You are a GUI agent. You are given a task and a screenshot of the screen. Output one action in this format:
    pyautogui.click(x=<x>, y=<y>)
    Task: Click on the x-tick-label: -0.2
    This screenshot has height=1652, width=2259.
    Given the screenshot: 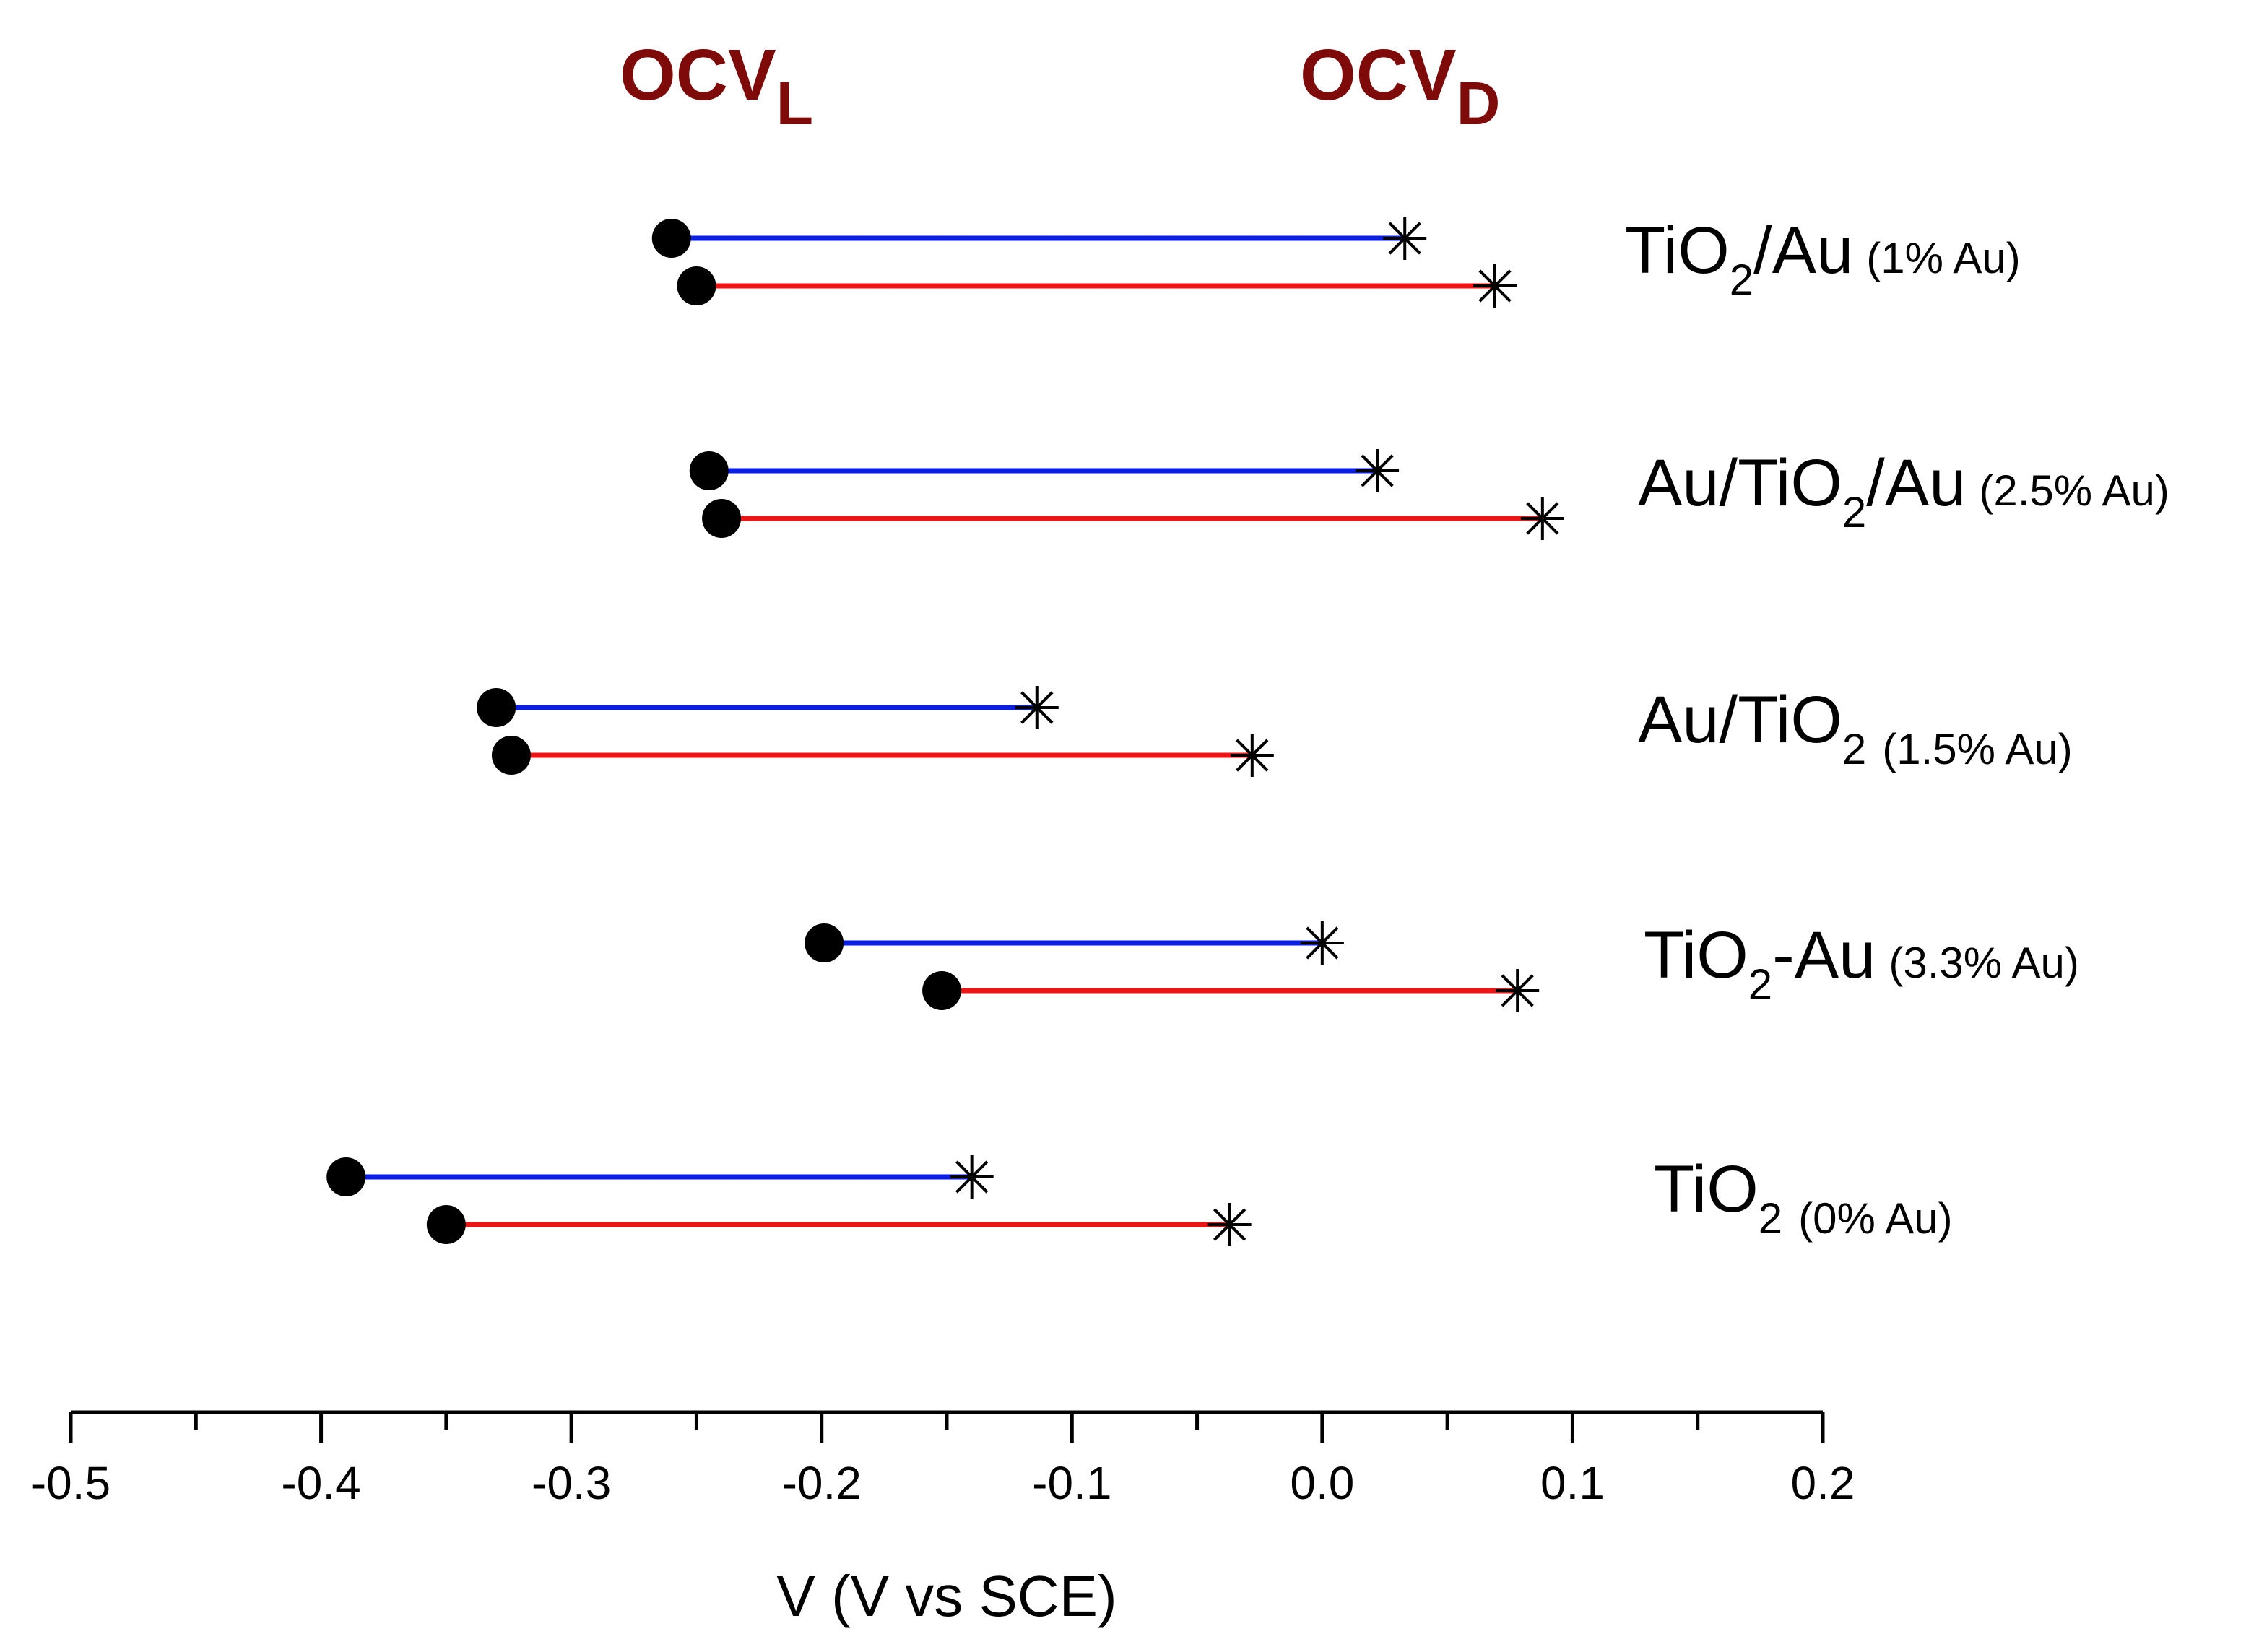 What is the action you would take?
    pyautogui.click(x=822, y=1483)
    